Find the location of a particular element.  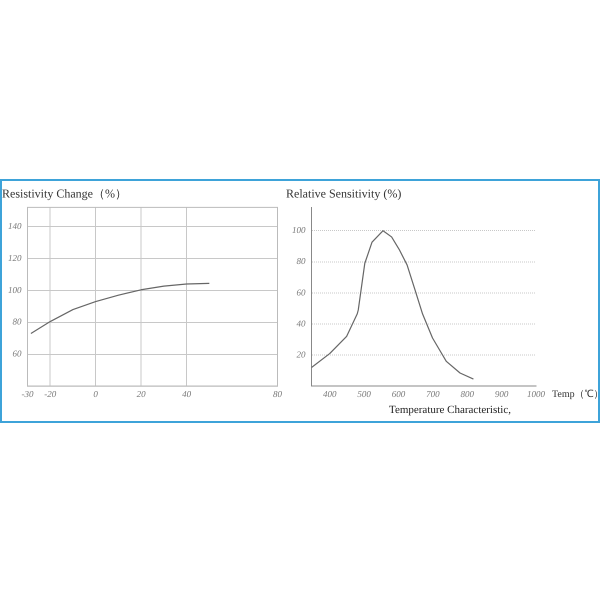

y-tick-label: 140 is located at coordinates (15, 225).